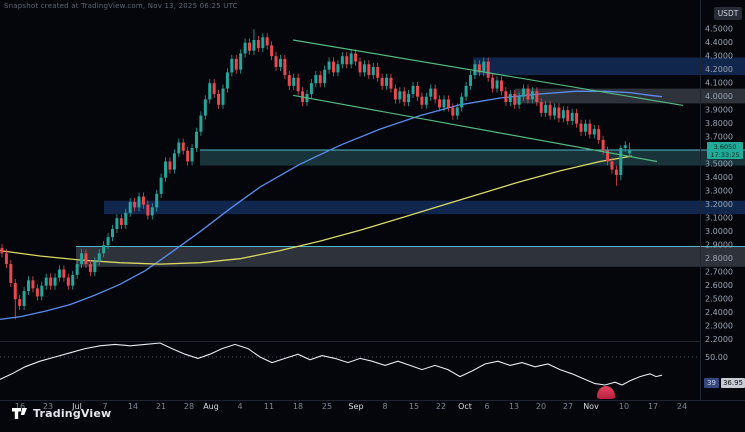 This screenshot has height=432, width=745. What do you see at coordinates (716, 357) in the screenshot?
I see `rsi-midline-label: 50.00` at bounding box center [716, 357].